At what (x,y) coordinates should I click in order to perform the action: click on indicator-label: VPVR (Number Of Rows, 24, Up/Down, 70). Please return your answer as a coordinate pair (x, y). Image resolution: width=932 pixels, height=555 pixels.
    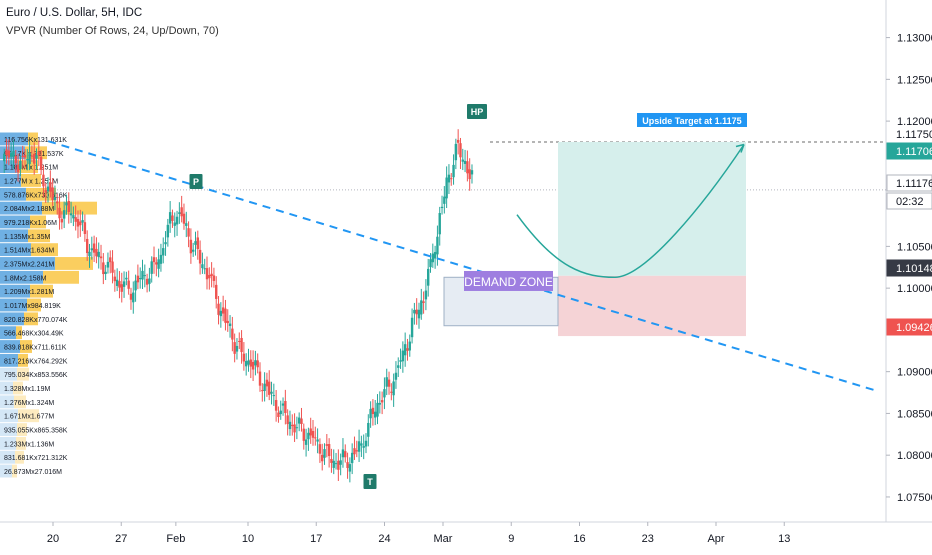
    Looking at the image, I should click on (112, 31).